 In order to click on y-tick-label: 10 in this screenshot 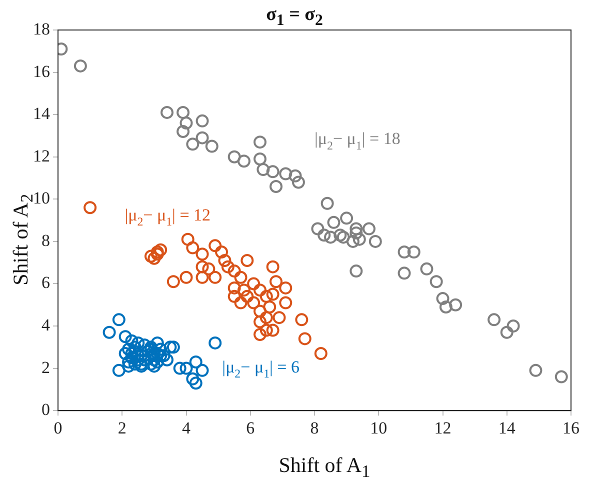, I will do `click(41, 198)`.